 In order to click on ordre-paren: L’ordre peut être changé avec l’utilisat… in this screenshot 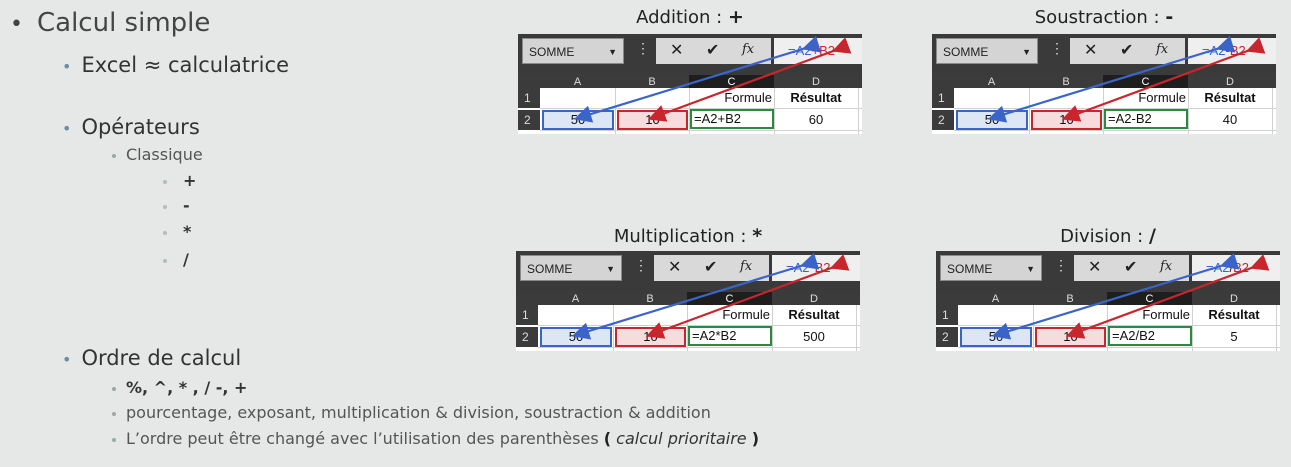, I will do `click(435, 438)`.